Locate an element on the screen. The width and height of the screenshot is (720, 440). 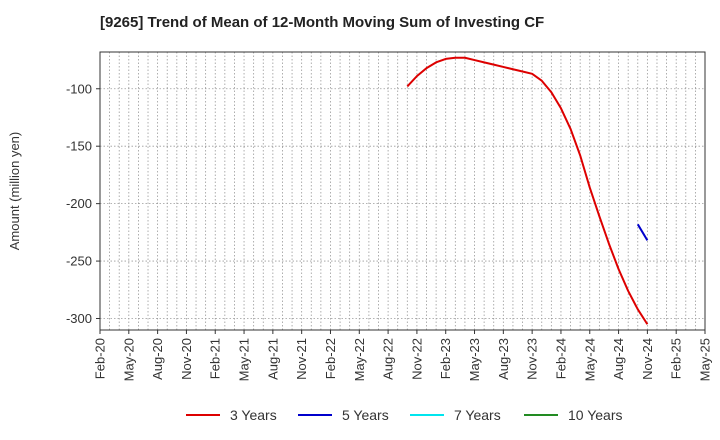
legend-item-5-years: 5 Years is located at coordinates (343, 415).